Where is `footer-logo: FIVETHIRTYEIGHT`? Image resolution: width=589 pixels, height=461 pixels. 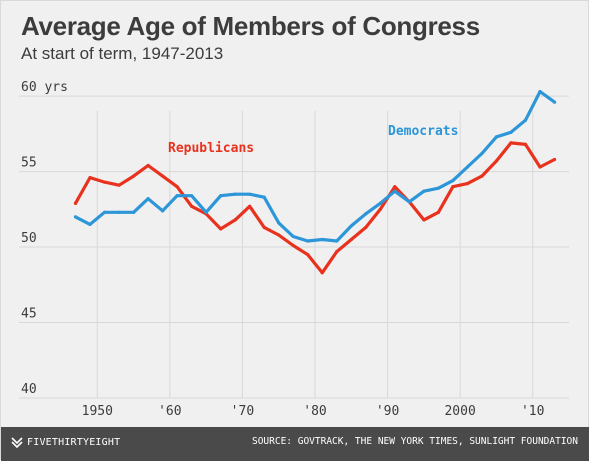 footer-logo: FIVETHIRTYEIGHT is located at coordinates (66, 442).